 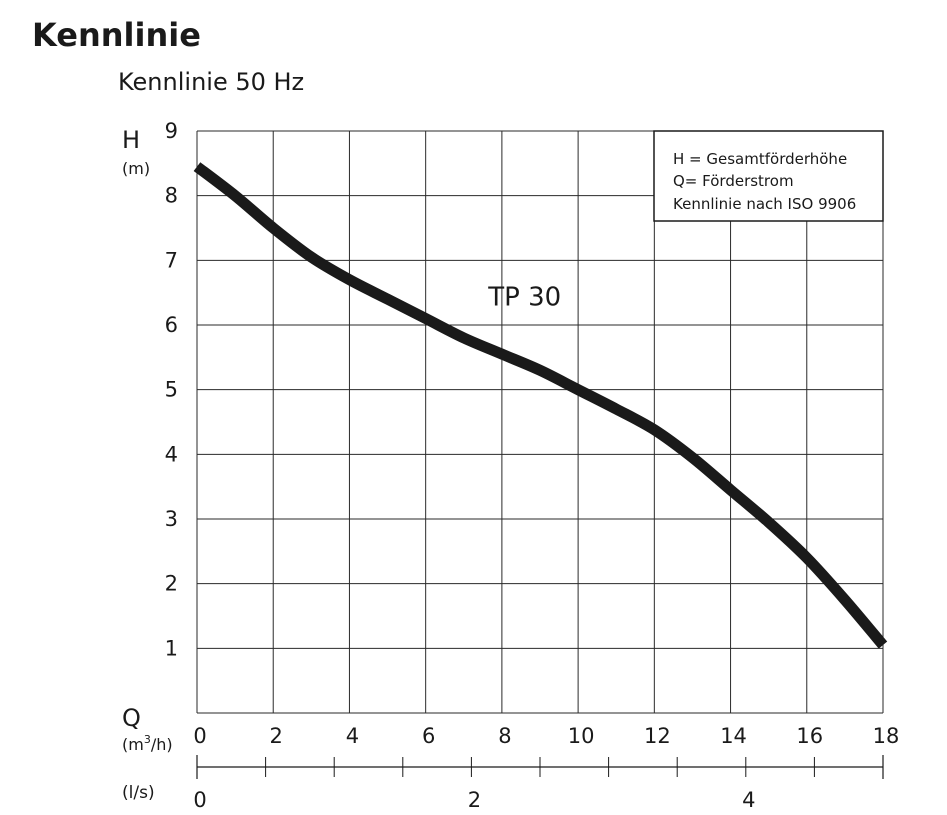 What do you see at coordinates (809, 736) in the screenshot?
I see `x-tick-label: 16` at bounding box center [809, 736].